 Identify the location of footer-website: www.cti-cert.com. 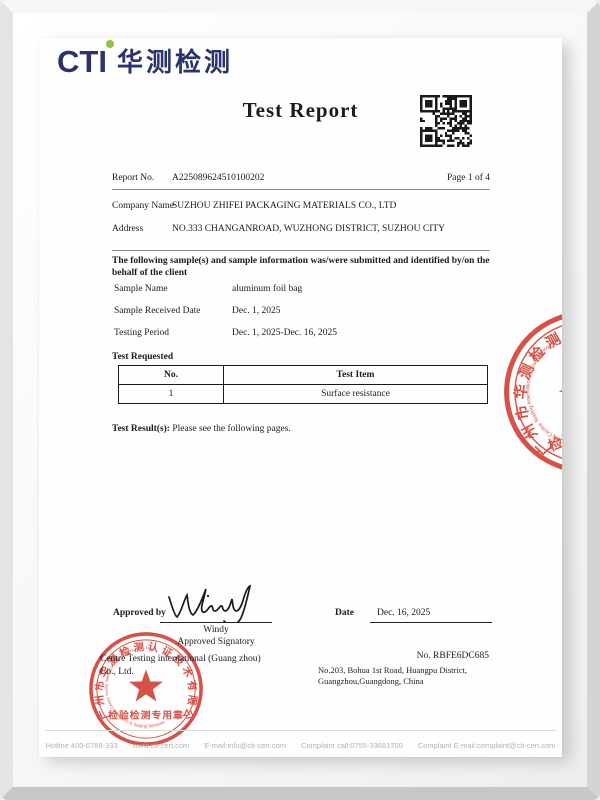
(161, 745).